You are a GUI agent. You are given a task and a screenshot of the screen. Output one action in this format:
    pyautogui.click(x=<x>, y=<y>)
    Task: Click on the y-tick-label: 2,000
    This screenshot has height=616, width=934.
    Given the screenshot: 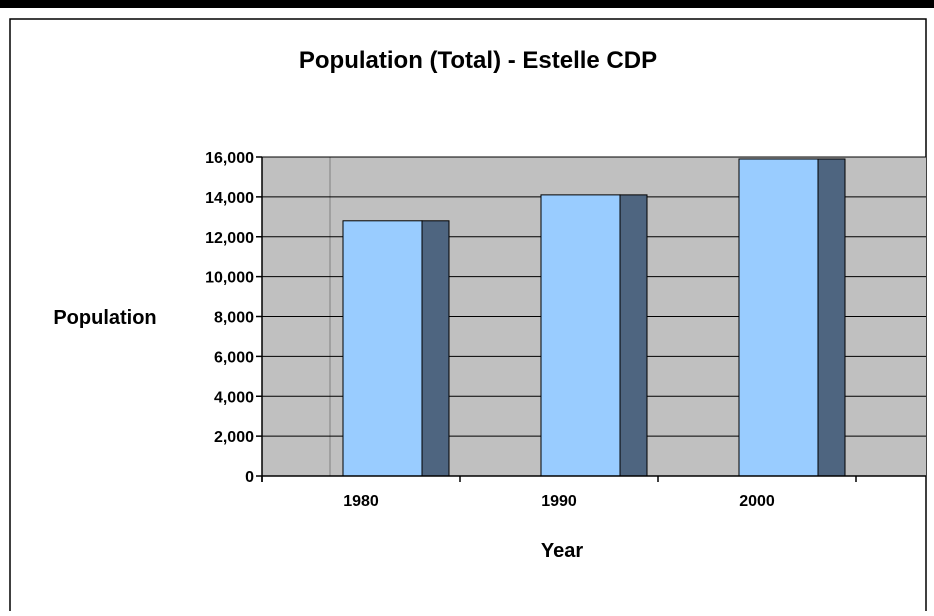 What is the action you would take?
    pyautogui.click(x=234, y=437)
    